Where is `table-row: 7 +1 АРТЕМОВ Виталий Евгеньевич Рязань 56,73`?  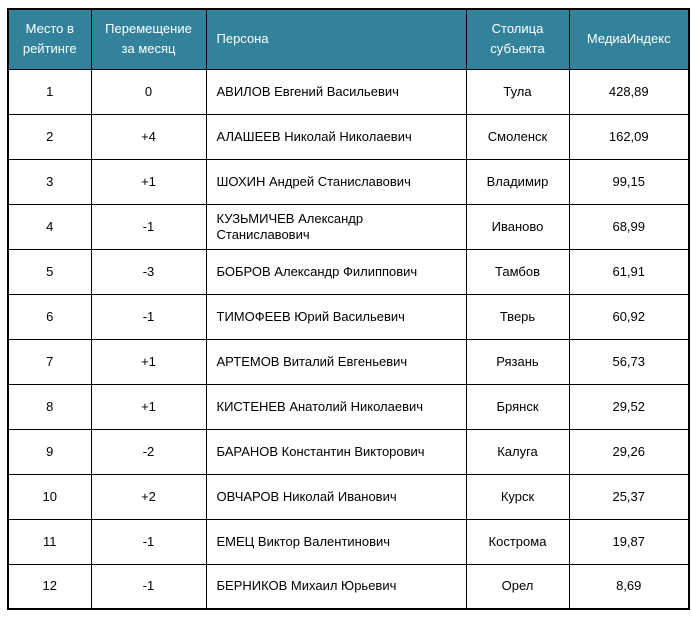 table-row: 7 +1 АРТЕМОВ Виталий Евгеньевич Рязань 56,73 is located at coordinates (348, 361).